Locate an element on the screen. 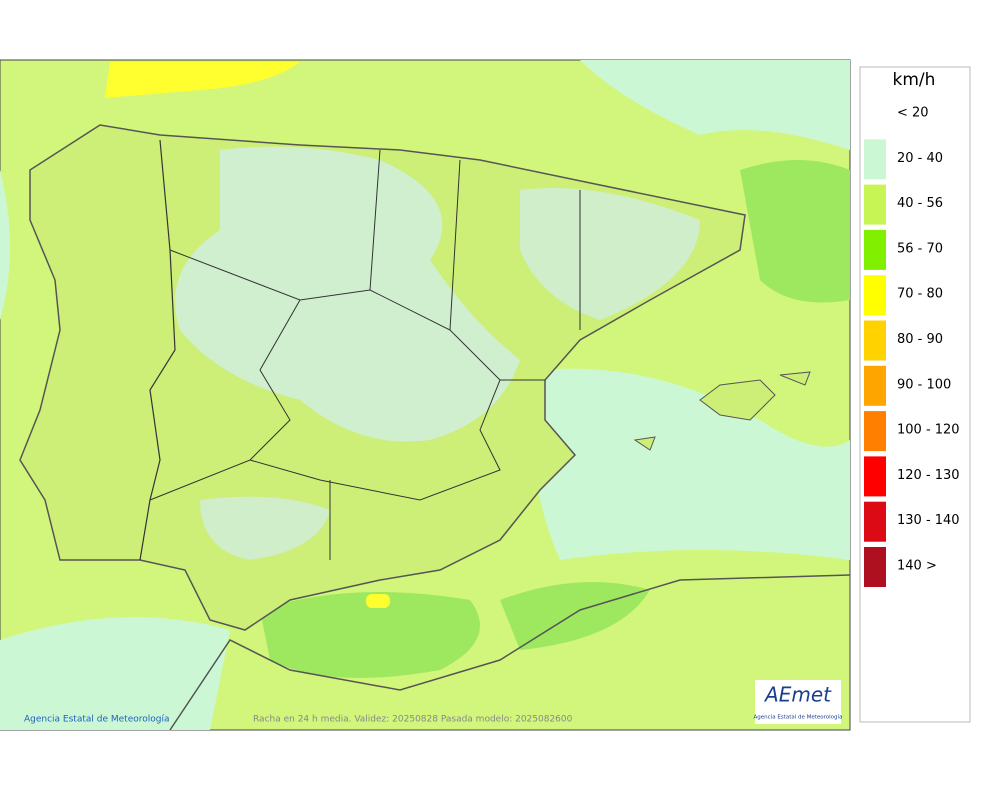  logo-subtitle: Agencia Estatal de Meteorología is located at coordinates (798, 717).